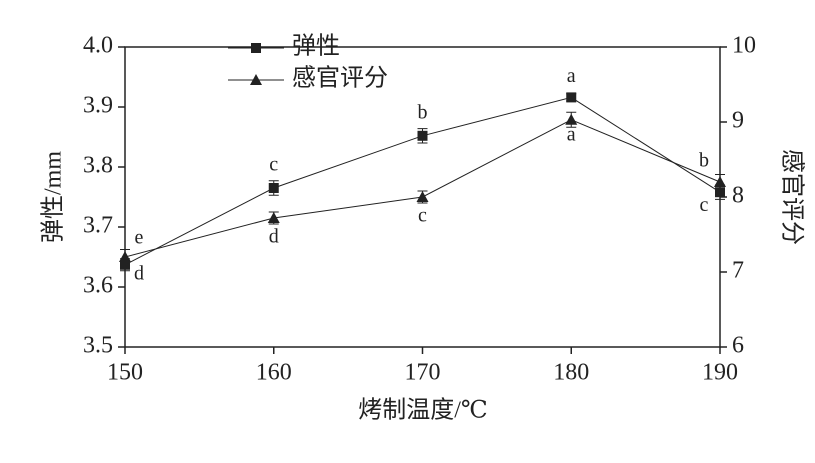 The width and height of the screenshot is (815, 463). I want to click on x-axis-label: 烤制温度/℃, so click(423, 410).